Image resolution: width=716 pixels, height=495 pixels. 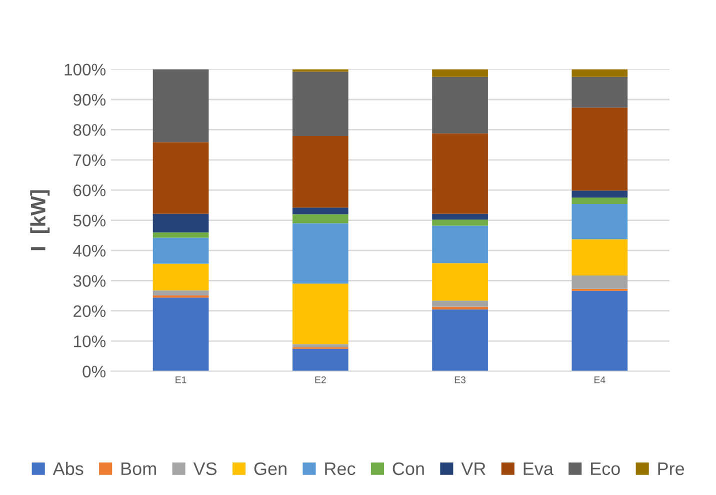 What do you see at coordinates (40, 220) in the screenshot?
I see `y-axis-title: I [kW]` at bounding box center [40, 220].